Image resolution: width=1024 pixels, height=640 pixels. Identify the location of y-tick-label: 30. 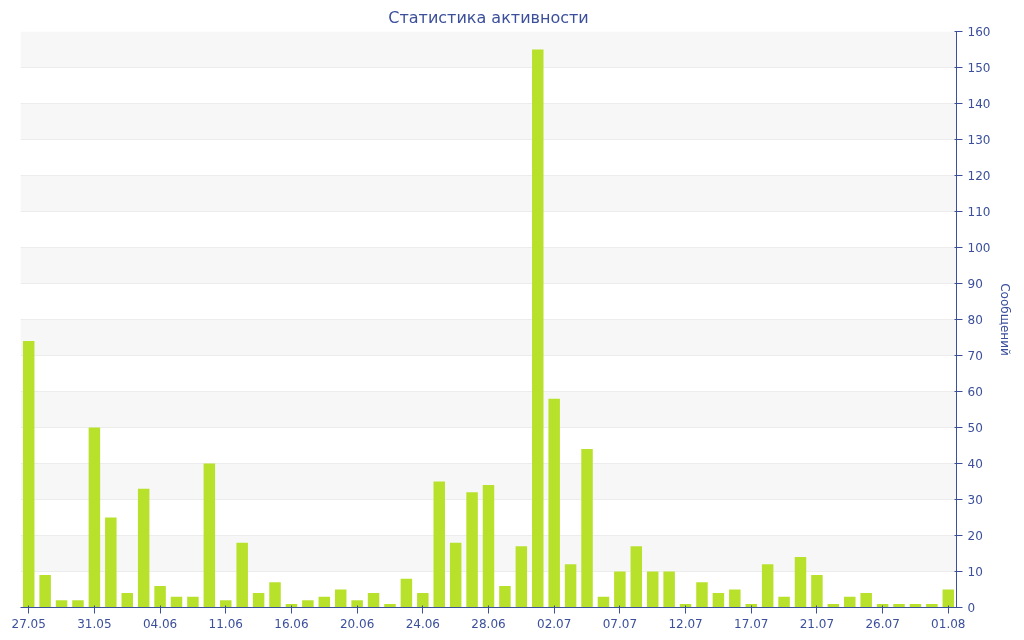
(975, 500).